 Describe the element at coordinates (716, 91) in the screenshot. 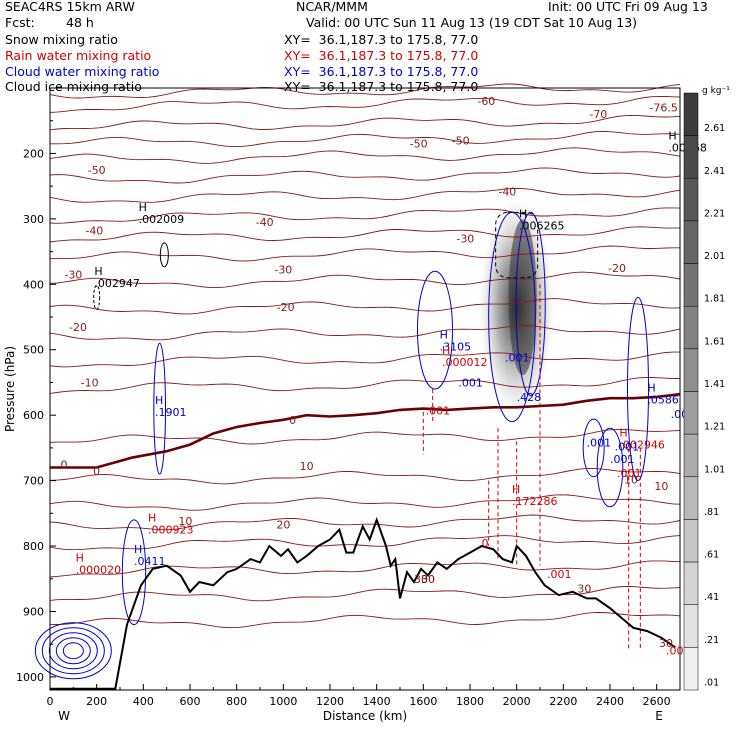

I see `colorbar-unit: g kg⁻¹` at that location.